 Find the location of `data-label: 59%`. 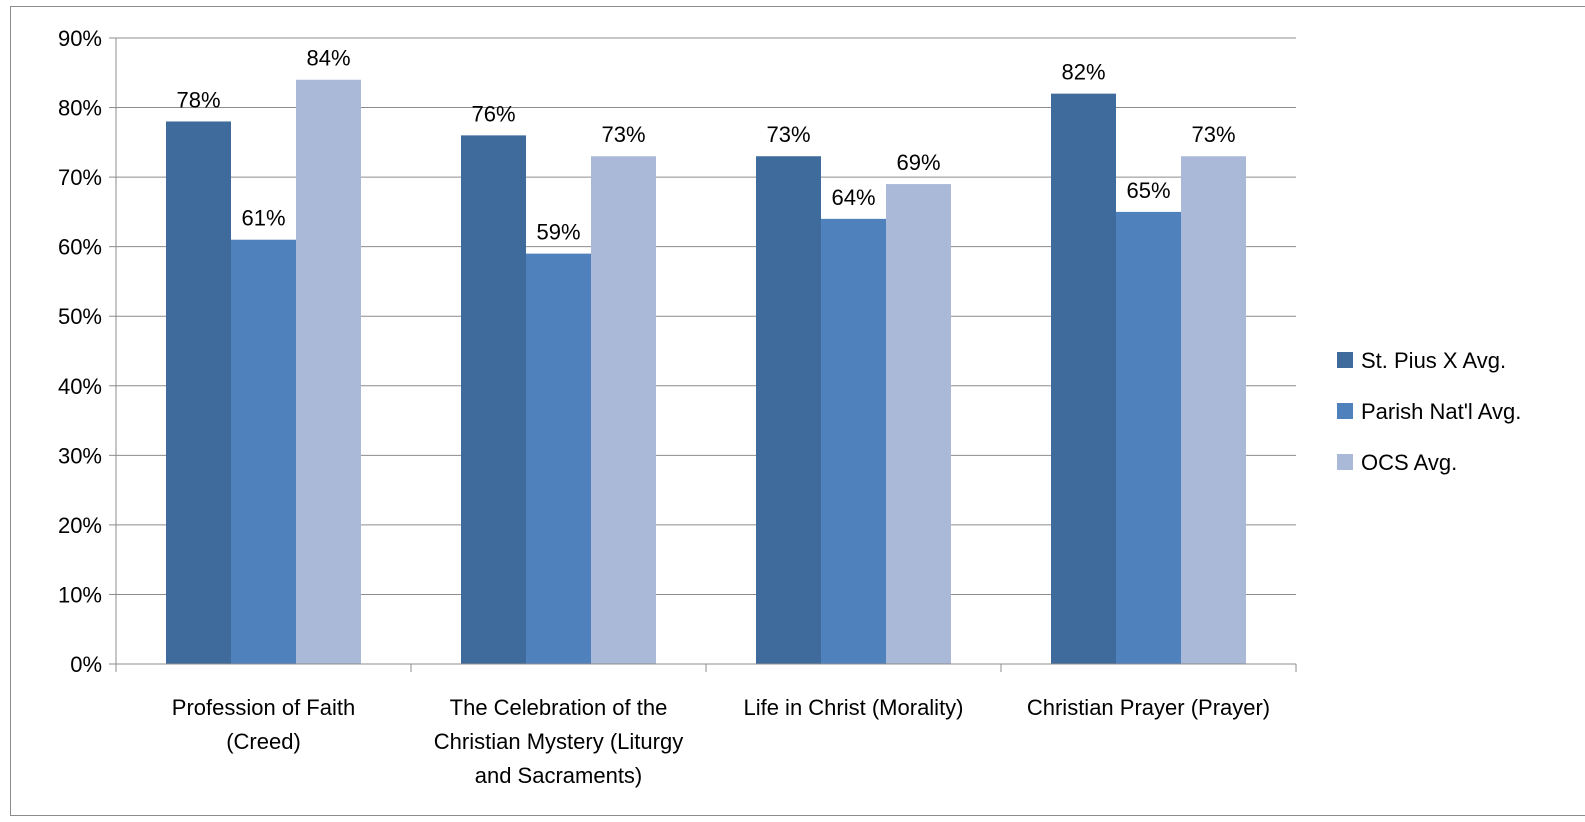

data-label: 59% is located at coordinates (558, 232).